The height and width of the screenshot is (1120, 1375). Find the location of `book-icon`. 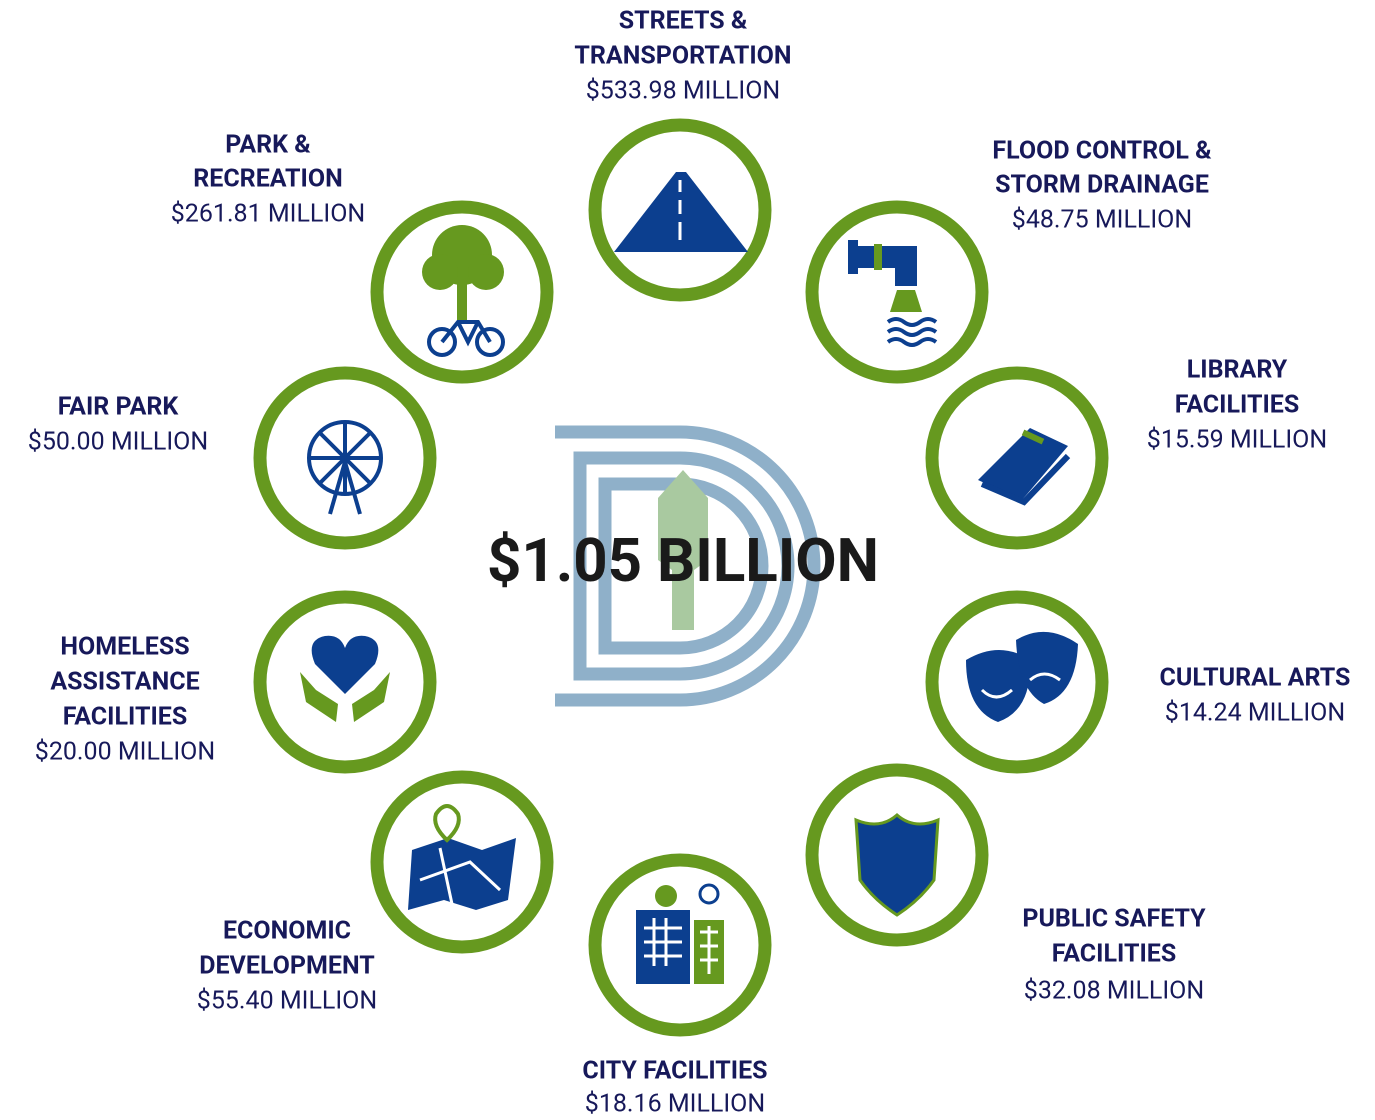

book-icon is located at coordinates (1024, 467).